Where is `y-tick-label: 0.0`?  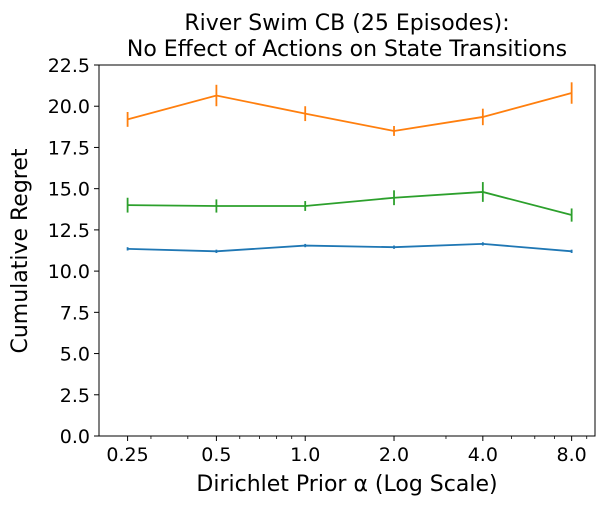
y-tick-label: 0.0 is located at coordinates (75, 437).